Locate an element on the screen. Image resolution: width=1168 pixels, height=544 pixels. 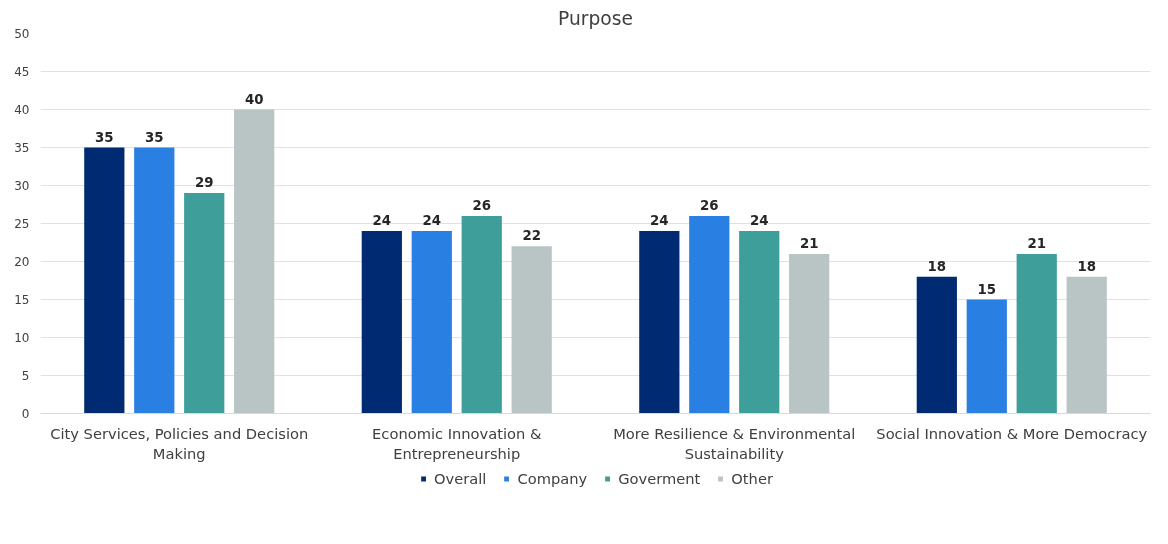
y-tick-label: 45 is located at coordinates (22, 72).